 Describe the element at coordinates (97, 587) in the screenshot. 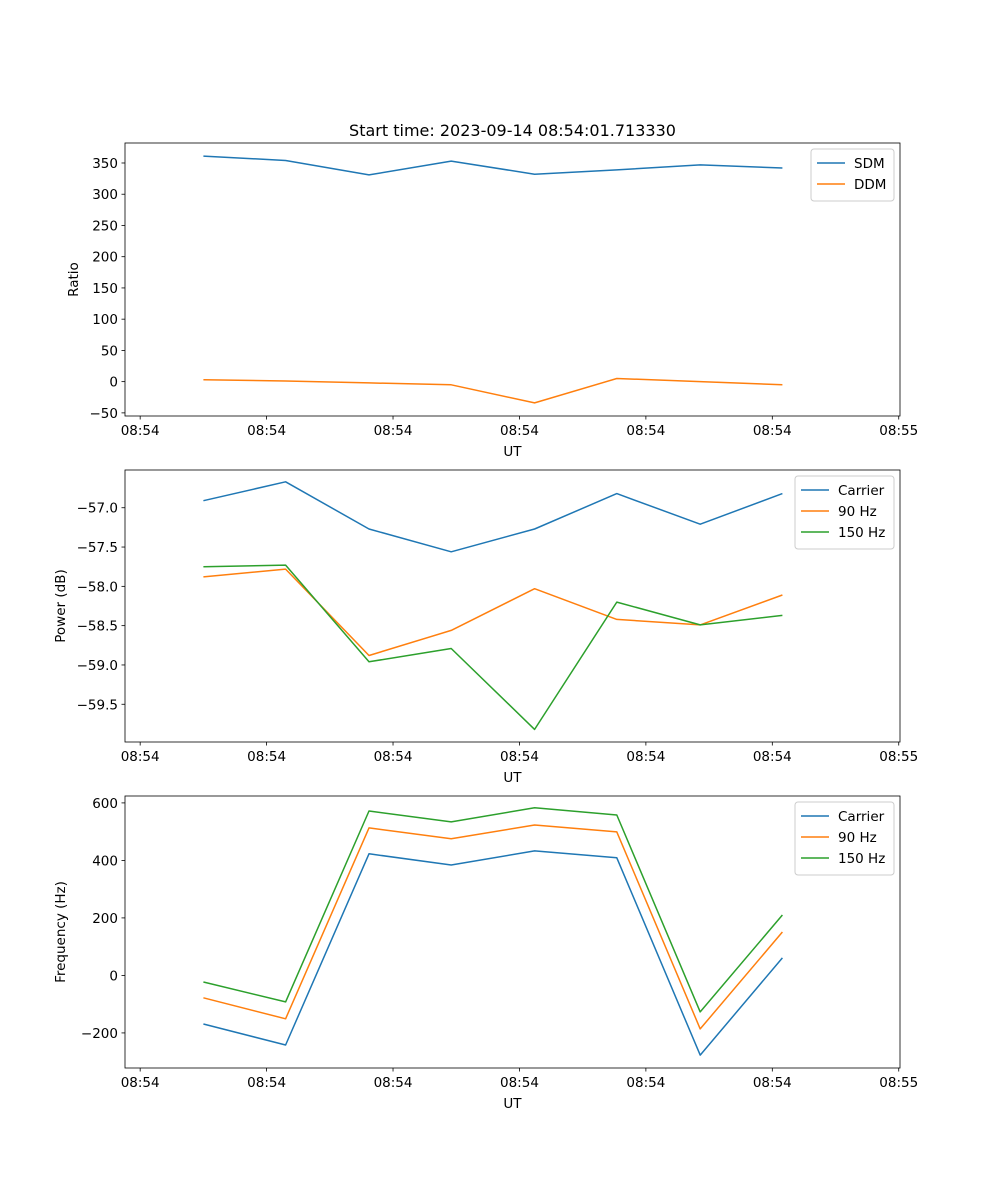

I see `y-tick-label: −58.0` at that location.